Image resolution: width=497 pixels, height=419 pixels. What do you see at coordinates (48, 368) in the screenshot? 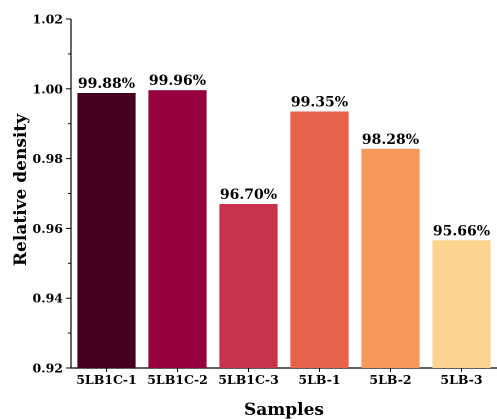
I see `y-tick-label: 0.92` at bounding box center [48, 368].